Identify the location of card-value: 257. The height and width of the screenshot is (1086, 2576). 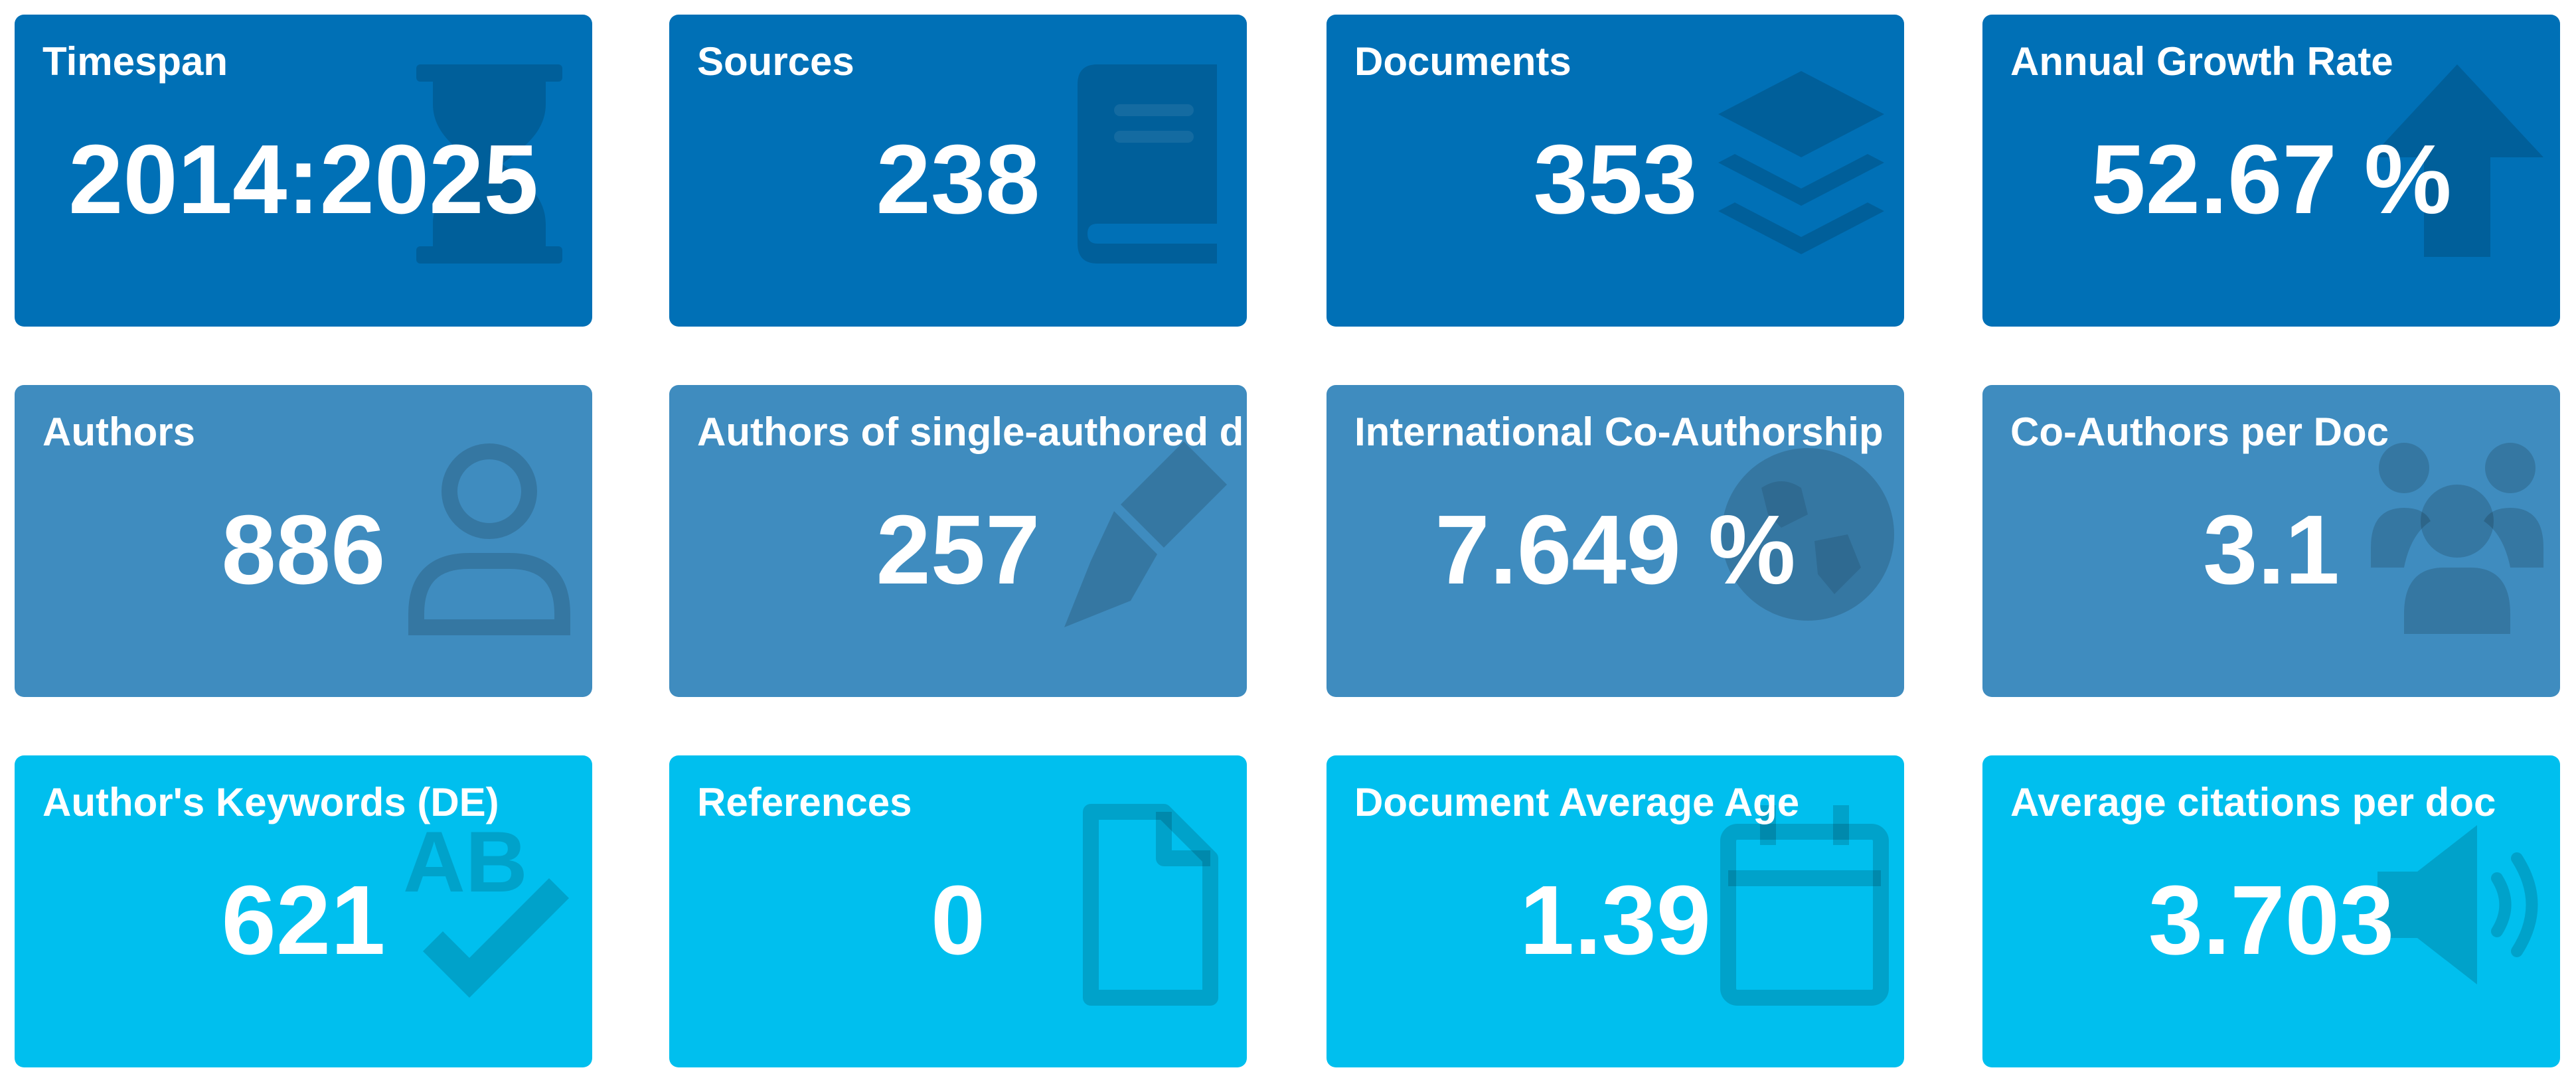
(958, 550).